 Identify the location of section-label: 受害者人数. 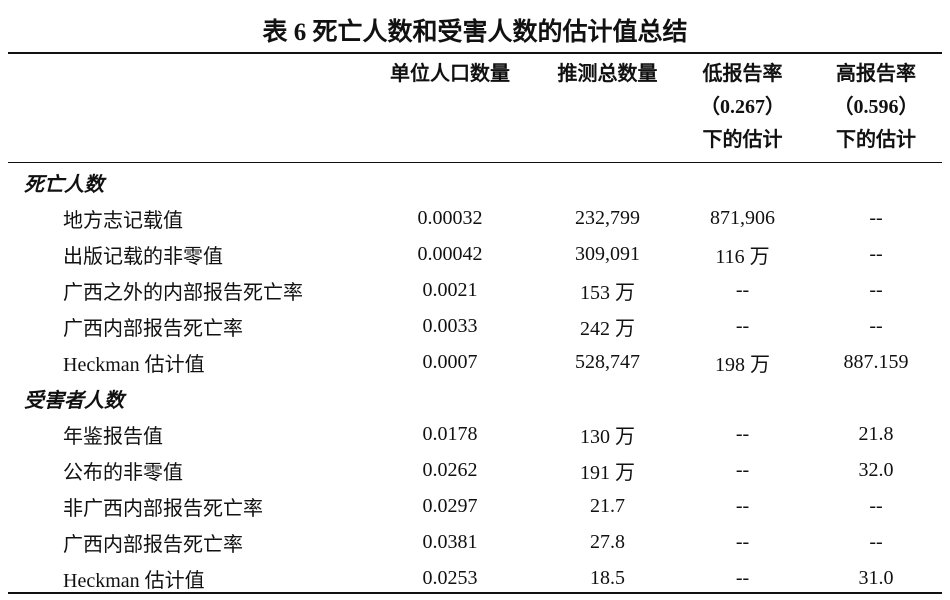
(74, 400).